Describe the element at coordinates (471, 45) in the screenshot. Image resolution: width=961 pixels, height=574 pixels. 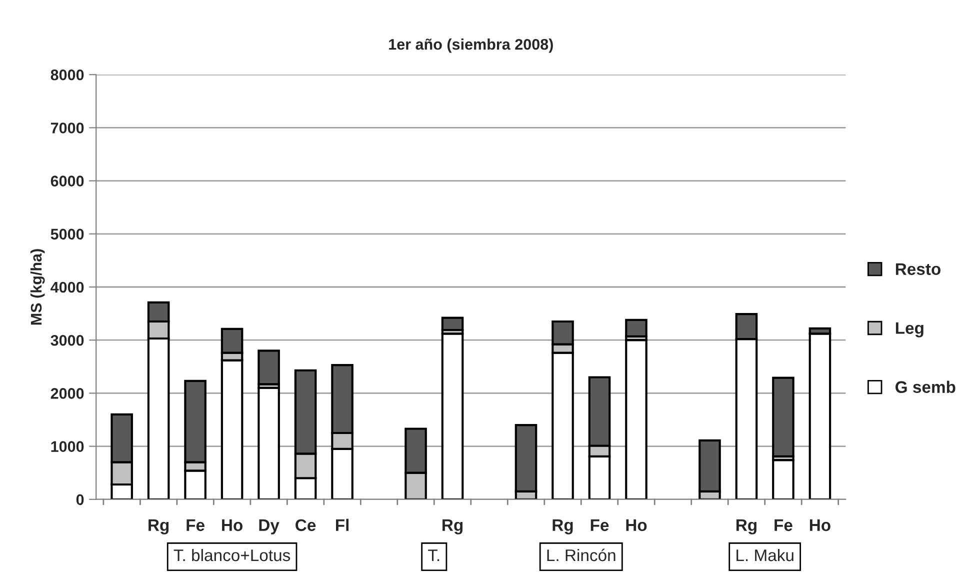
I see `chart-title: 1er año (siembra 2008)` at that location.